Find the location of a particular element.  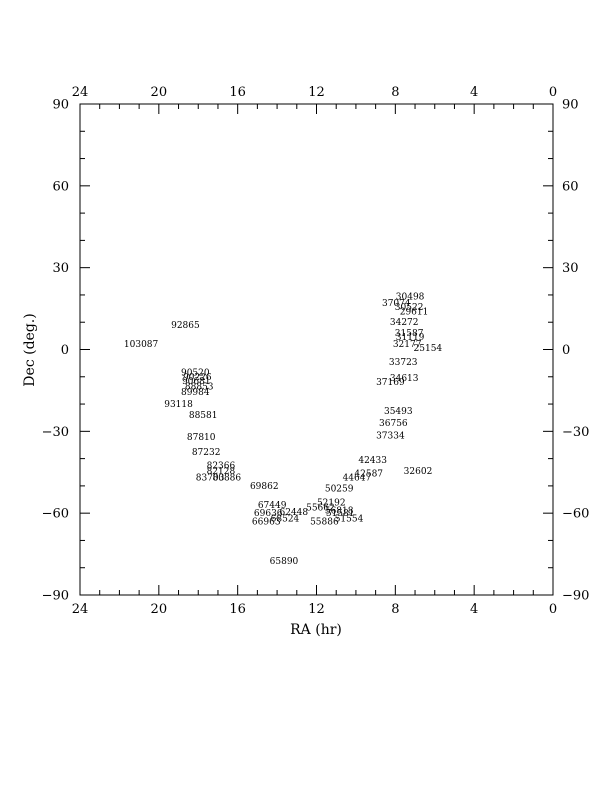

x-tick-label-top: 0 is located at coordinates (553, 92).